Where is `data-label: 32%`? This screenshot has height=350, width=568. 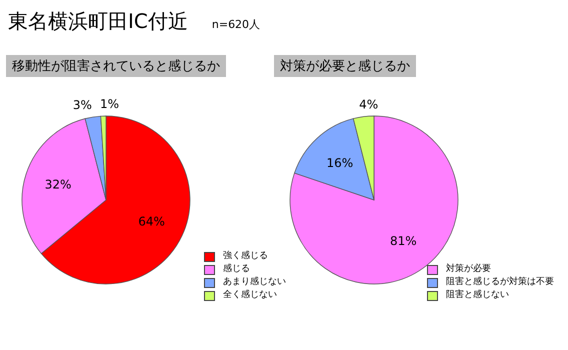
data-label: 32% is located at coordinates (58, 184).